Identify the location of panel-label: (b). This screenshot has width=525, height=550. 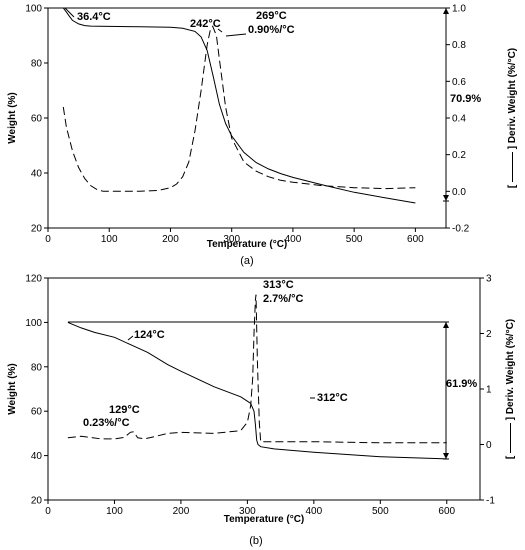
(255, 541).